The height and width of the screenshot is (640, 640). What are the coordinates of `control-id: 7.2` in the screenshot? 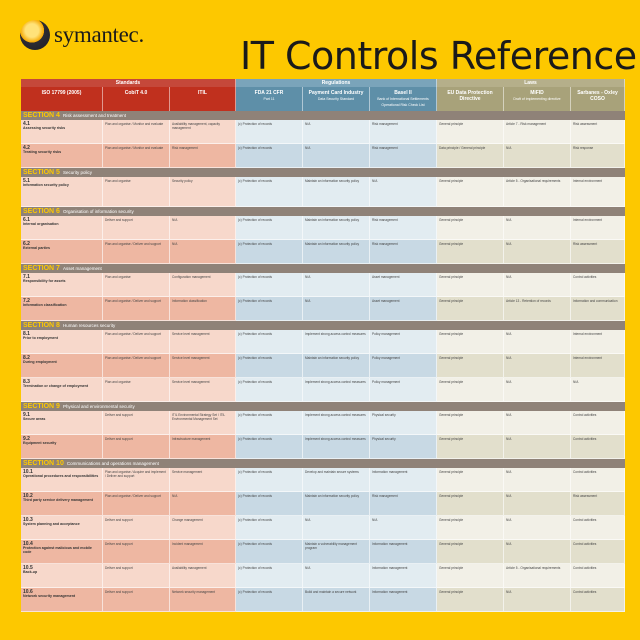 It's located at (26, 301).